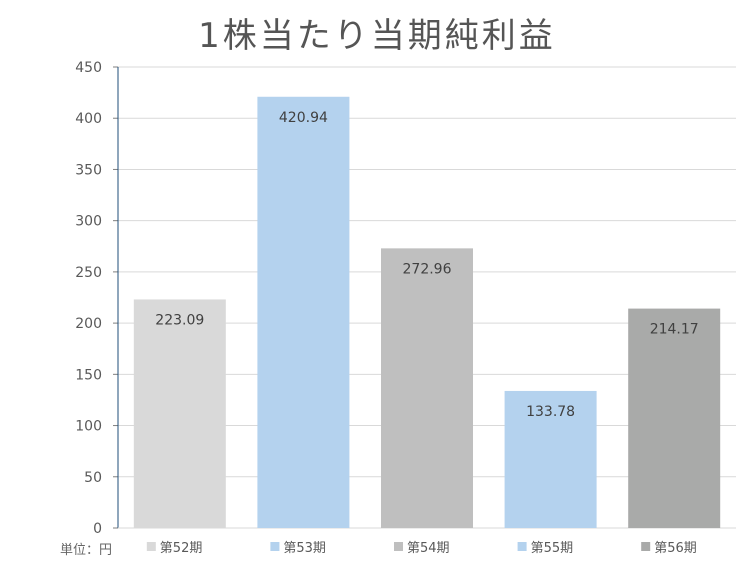 The width and height of the screenshot is (754, 565). I want to click on unit-label: 単位：円, so click(86, 550).